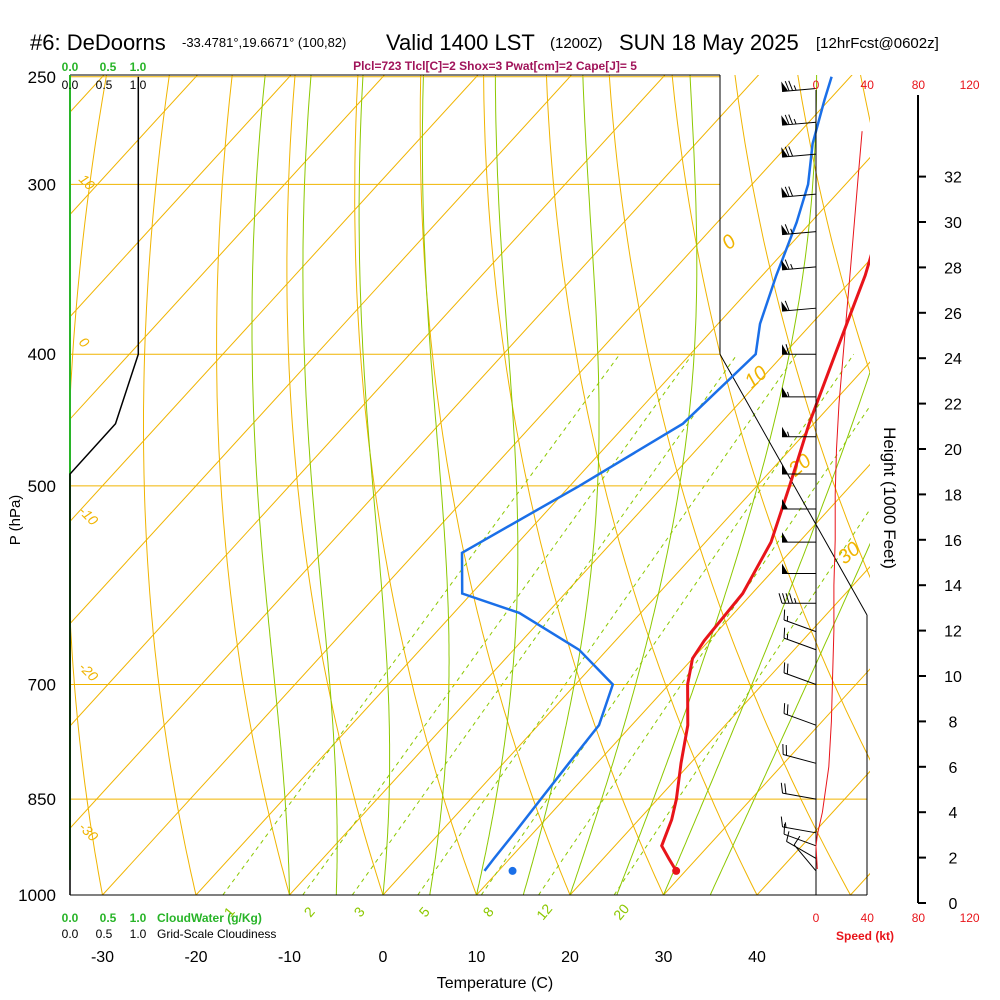  I want to click on cloudwater-bottom-tick: 0.5, so click(108, 918).